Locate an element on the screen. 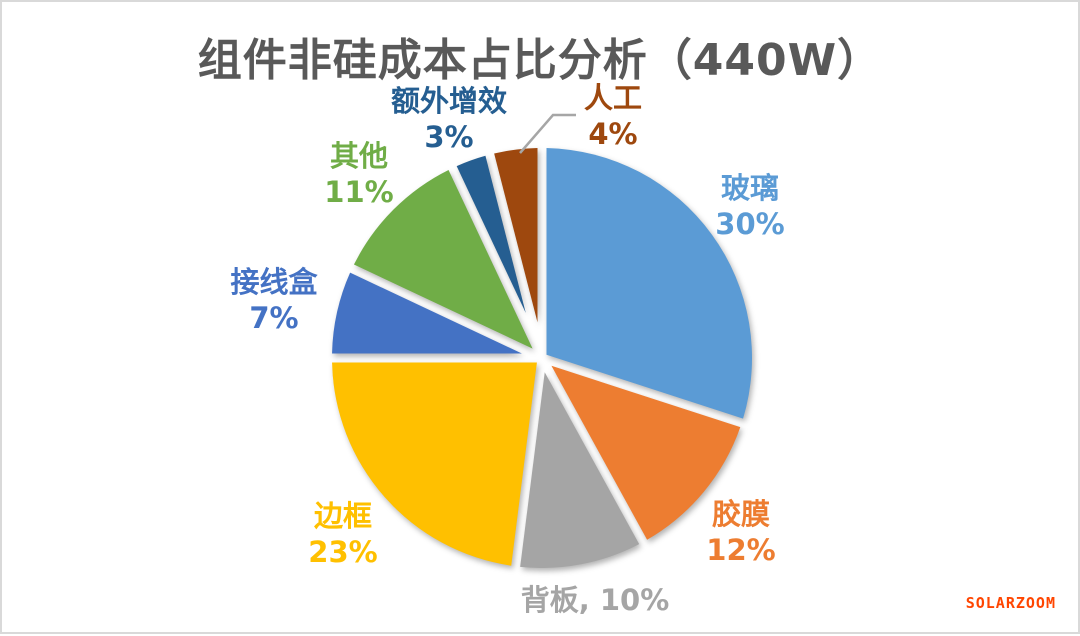  pie-label-extra-gain: 额外增效 3% is located at coordinates (449, 119).